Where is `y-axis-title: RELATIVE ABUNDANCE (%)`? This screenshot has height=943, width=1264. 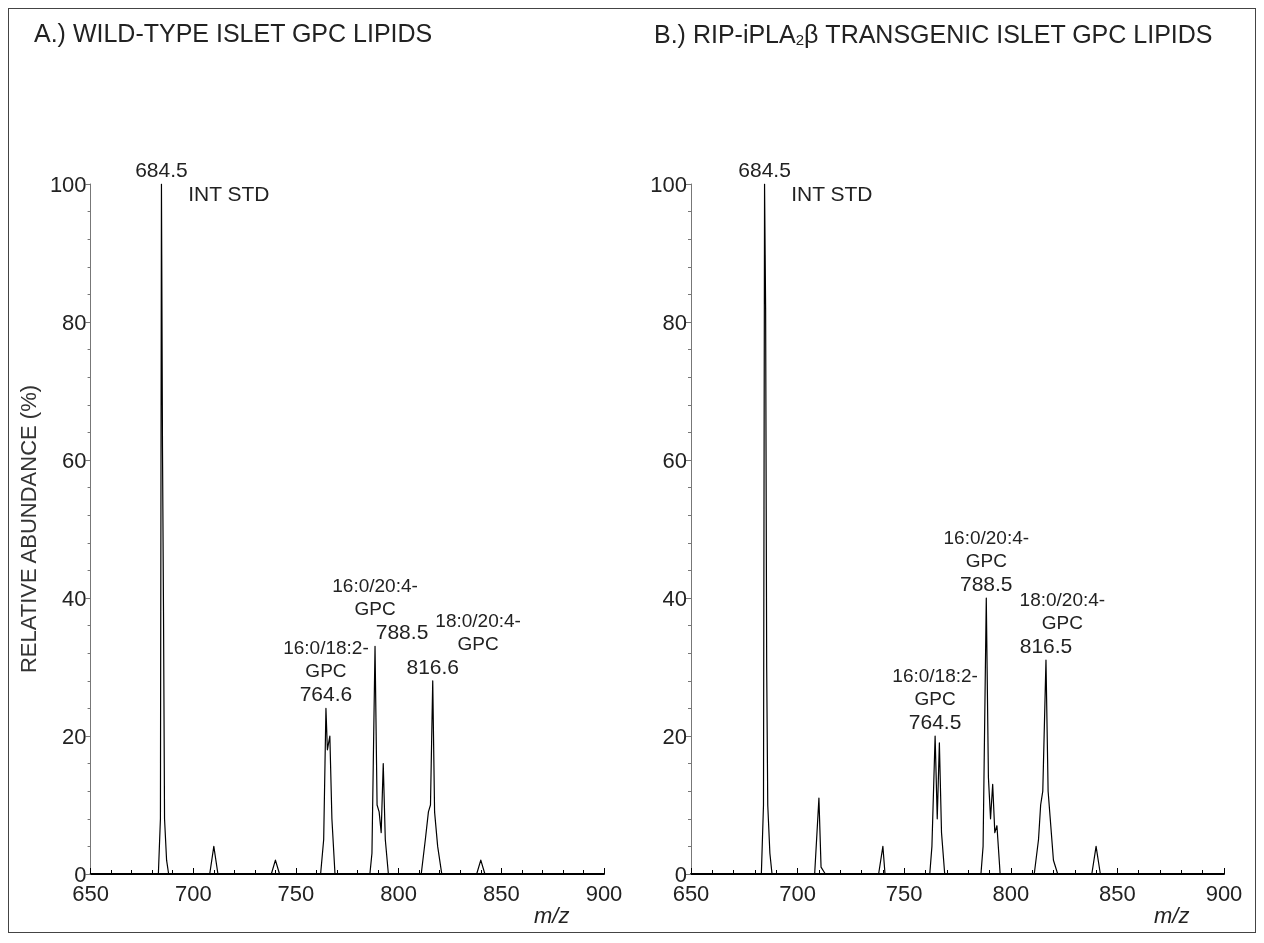
y-axis-title: RELATIVE ABUNDANCE (%) is located at coordinates (28, 529).